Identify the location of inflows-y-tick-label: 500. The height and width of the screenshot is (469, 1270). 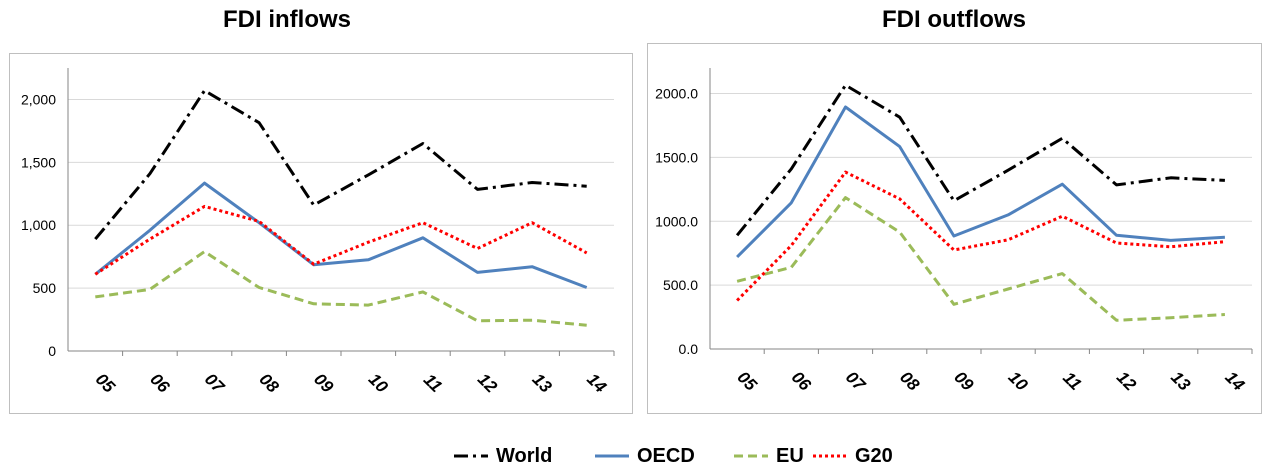
(45, 288).